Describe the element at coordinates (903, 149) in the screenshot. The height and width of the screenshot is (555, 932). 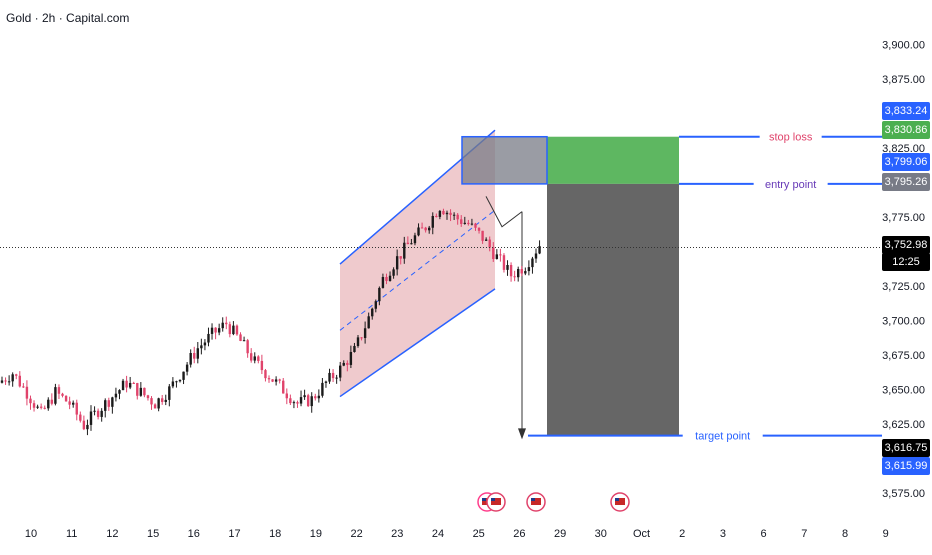
I see `price-tick-label: 3,825.00` at that location.